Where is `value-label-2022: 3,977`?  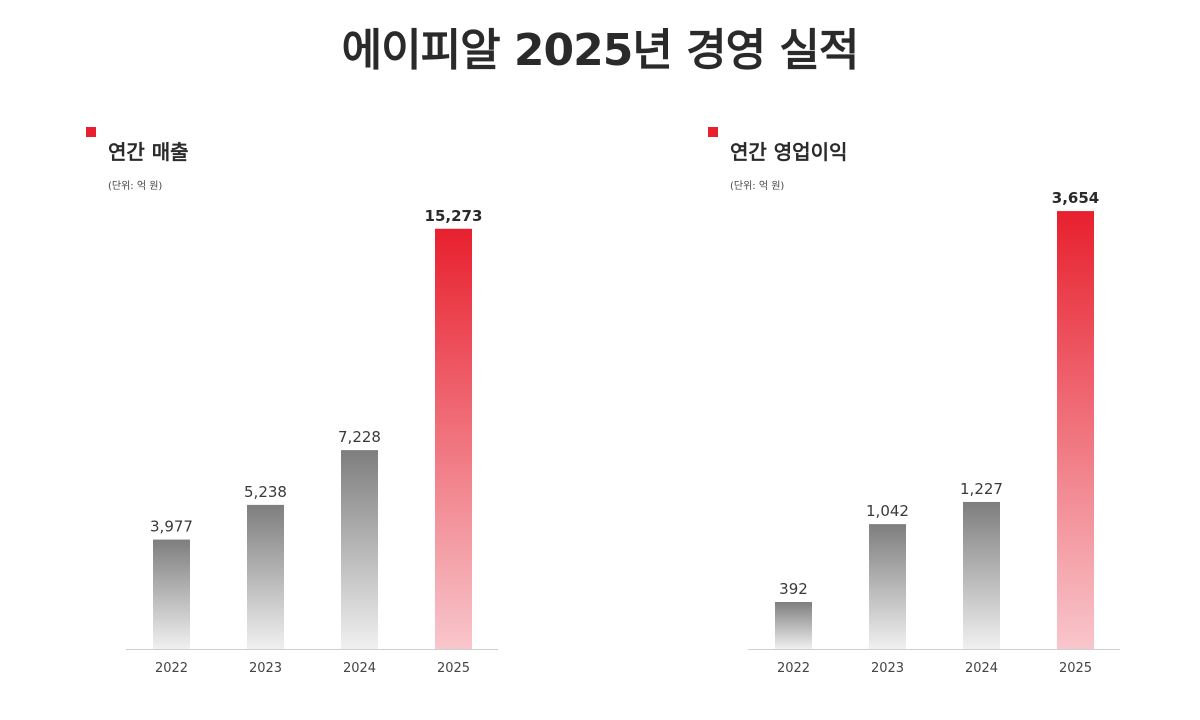 value-label-2022: 3,977 is located at coordinates (171, 527).